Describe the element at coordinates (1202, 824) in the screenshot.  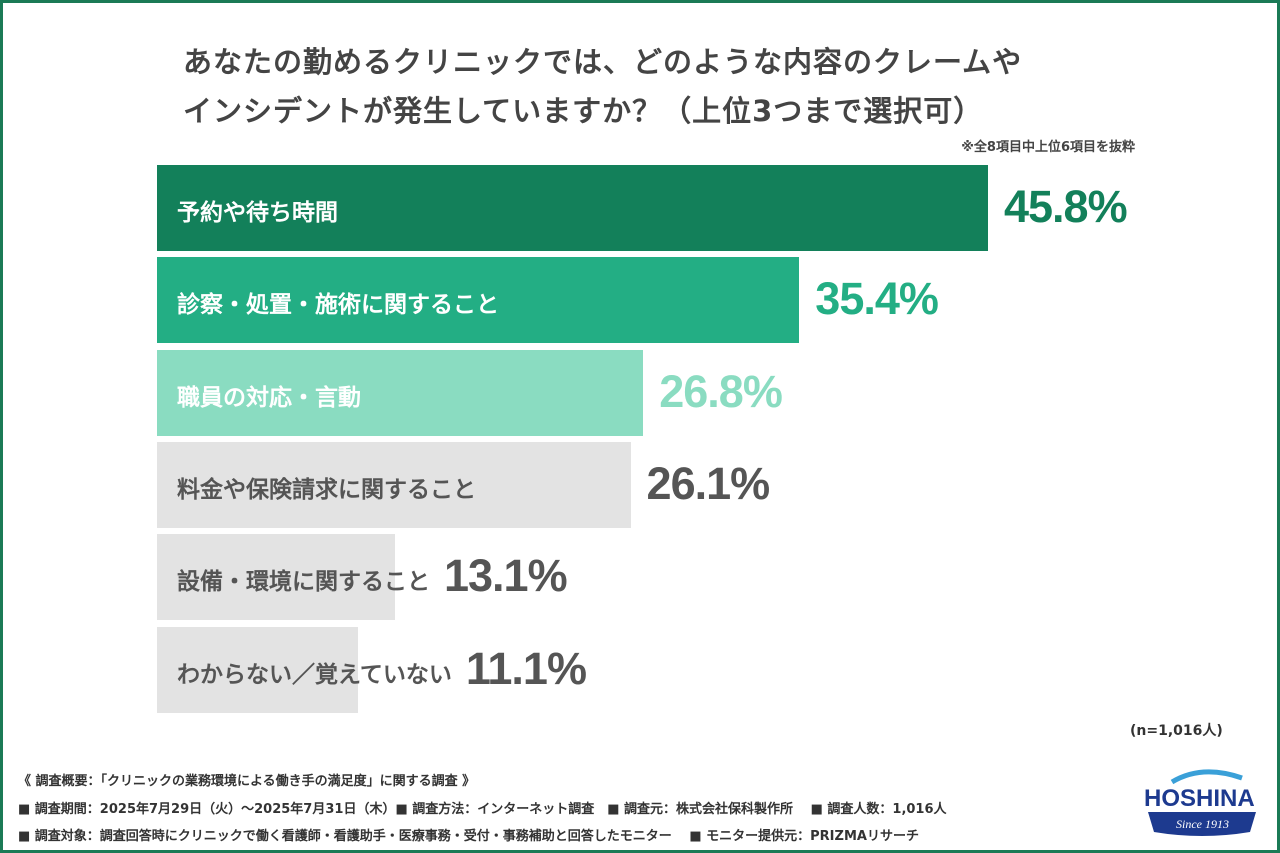
I see `svg-text: Since 1913` at that location.